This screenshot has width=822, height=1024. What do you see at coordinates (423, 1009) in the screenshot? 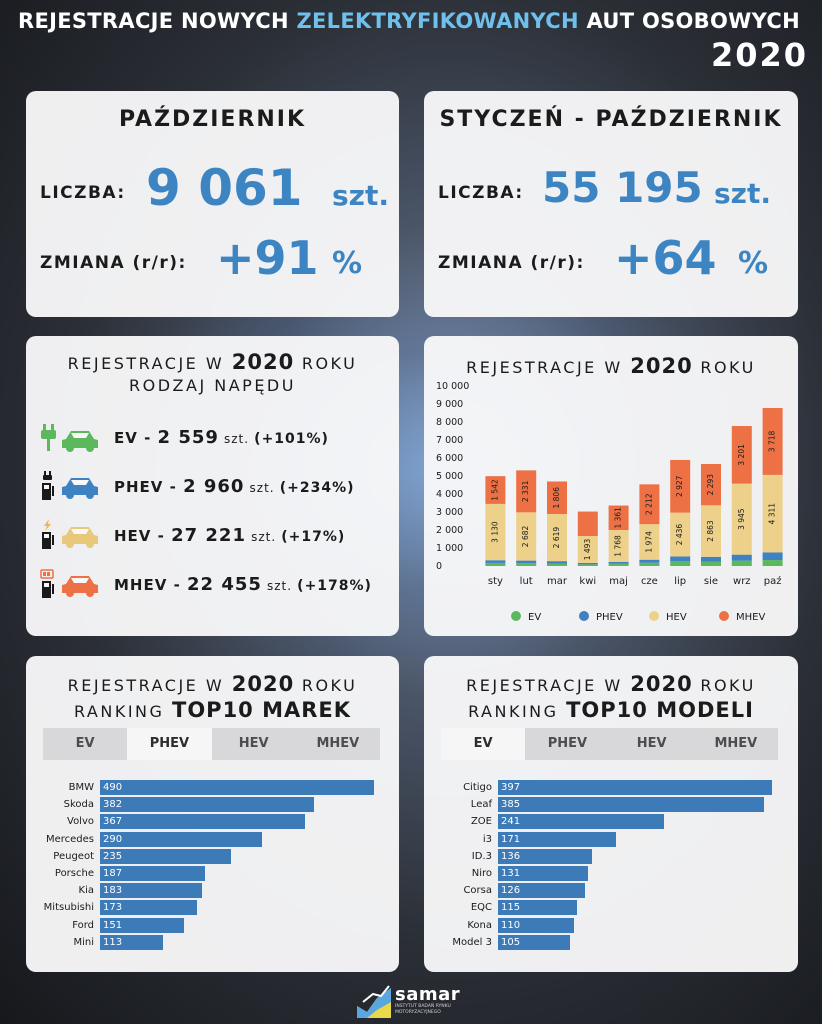
I see `logo-subtitle: INSTYTUT BADAŃ RYNKU MOTORYZACYJNEGO` at bounding box center [423, 1009].